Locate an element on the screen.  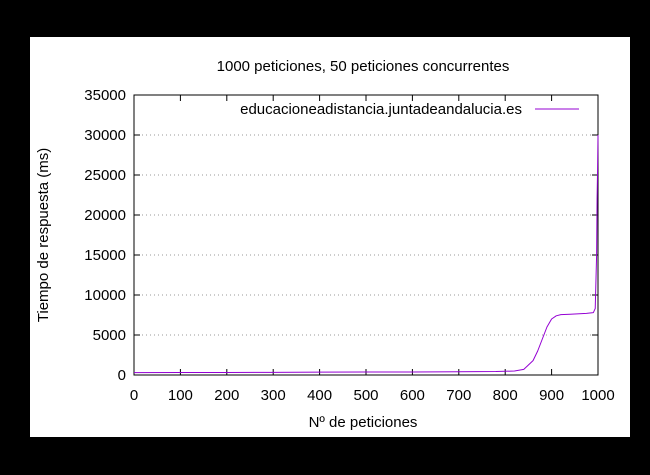
y-tick-label: 5000 is located at coordinates (109, 335).